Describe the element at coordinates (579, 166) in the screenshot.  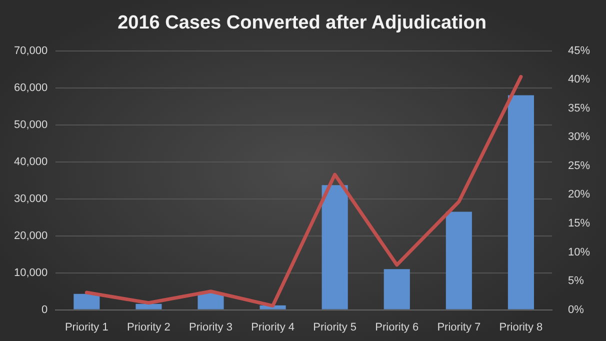
I see `y2-tick-label: 25%` at that location.